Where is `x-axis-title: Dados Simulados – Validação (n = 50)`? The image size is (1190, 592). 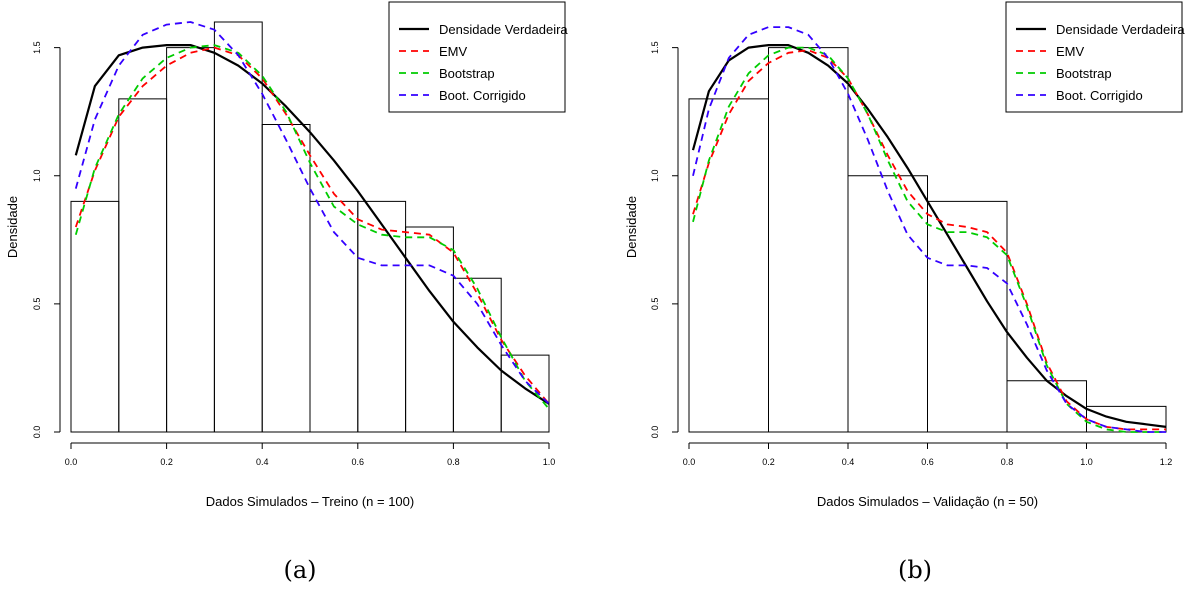
x-axis-title: Dados Simulados – Validação (n = 50) is located at coordinates (927, 501).